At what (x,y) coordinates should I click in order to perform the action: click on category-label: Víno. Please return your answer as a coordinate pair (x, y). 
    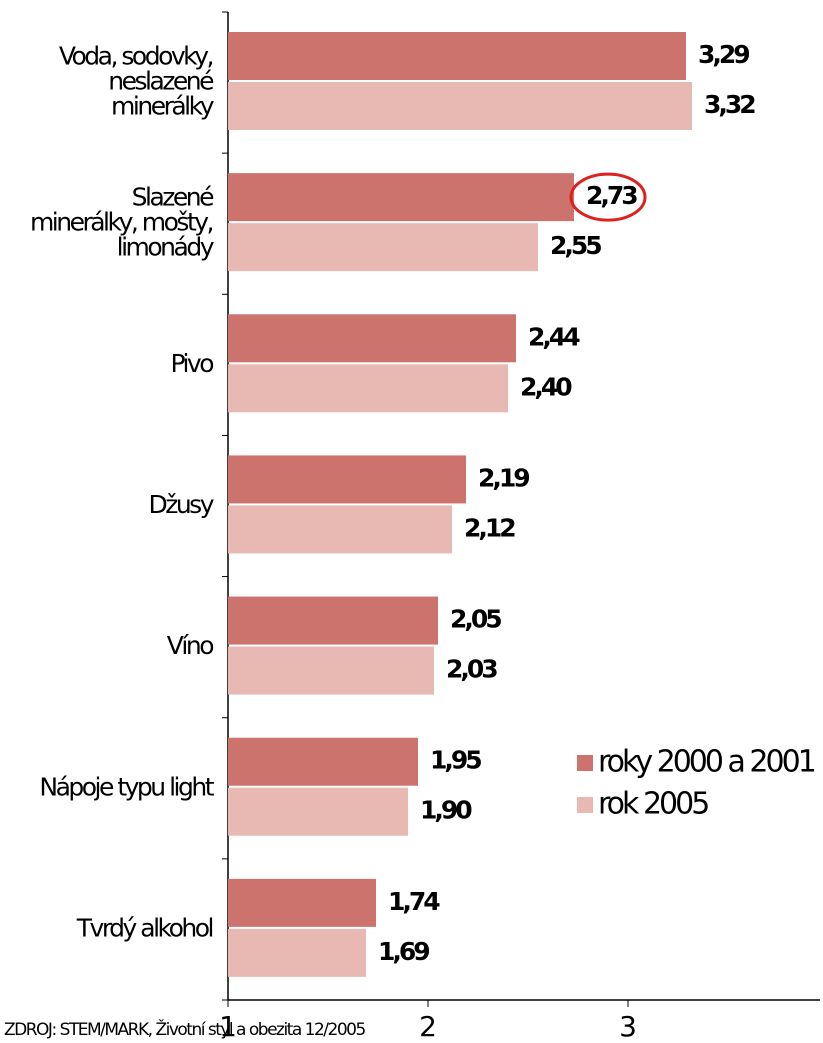
    Looking at the image, I should click on (190, 645).